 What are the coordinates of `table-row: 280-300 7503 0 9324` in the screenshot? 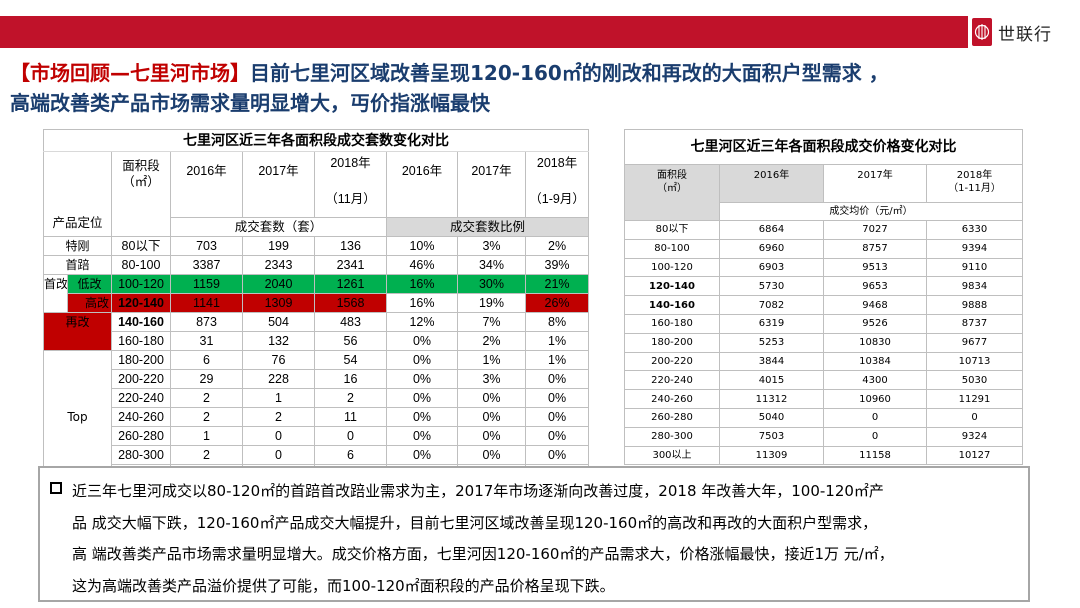 It's located at (823, 436).